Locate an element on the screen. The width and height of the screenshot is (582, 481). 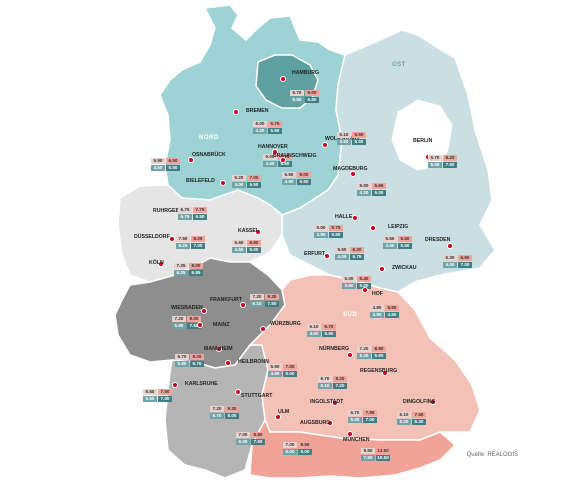
rent-value: 4.90 is located at coordinates (289, 182).